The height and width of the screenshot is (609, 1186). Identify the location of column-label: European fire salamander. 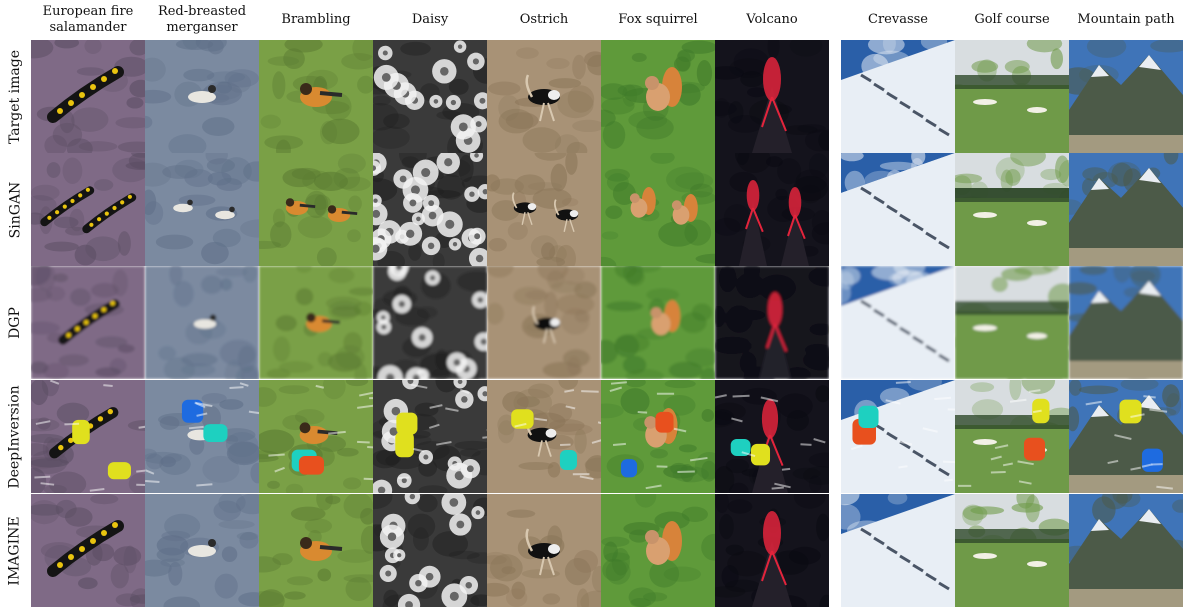
(88, 19).